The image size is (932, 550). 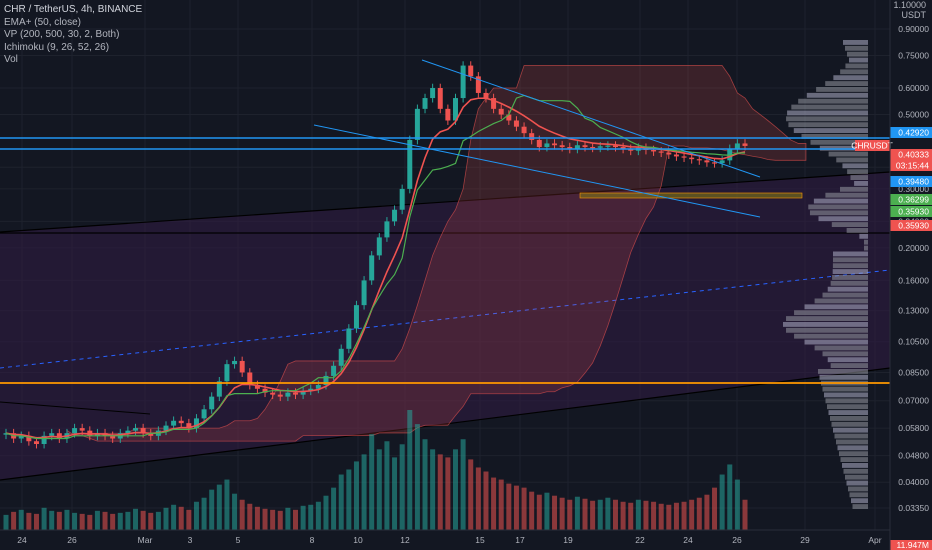 I want to click on price-tick-label: 0.20000, so click(x=913, y=248).